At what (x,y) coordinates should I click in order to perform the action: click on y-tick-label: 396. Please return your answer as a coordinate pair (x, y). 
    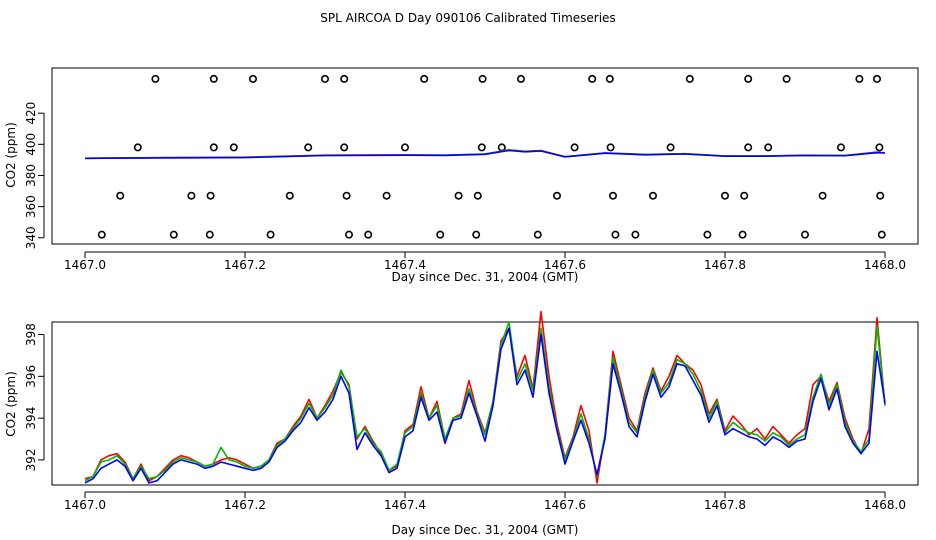
    Looking at the image, I should click on (31, 376).